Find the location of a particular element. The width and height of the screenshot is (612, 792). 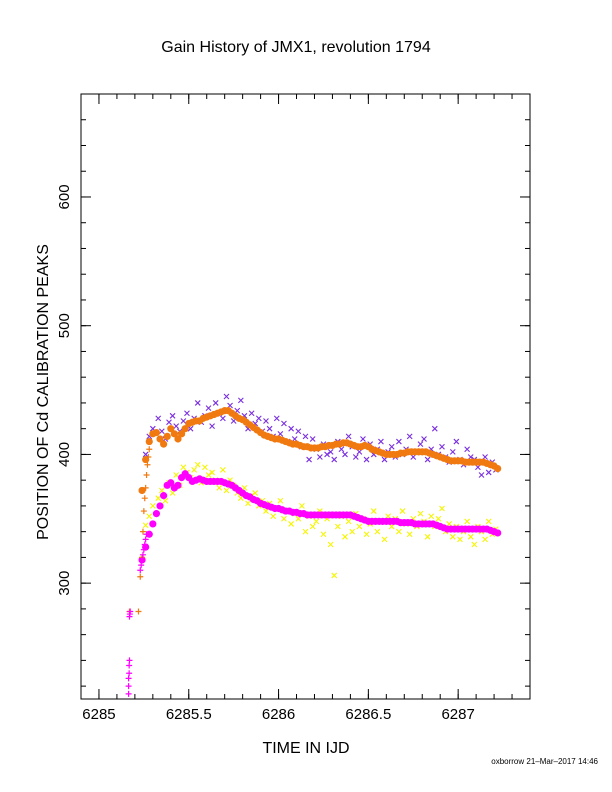

y-tick-label: 300 is located at coordinates (64, 583).